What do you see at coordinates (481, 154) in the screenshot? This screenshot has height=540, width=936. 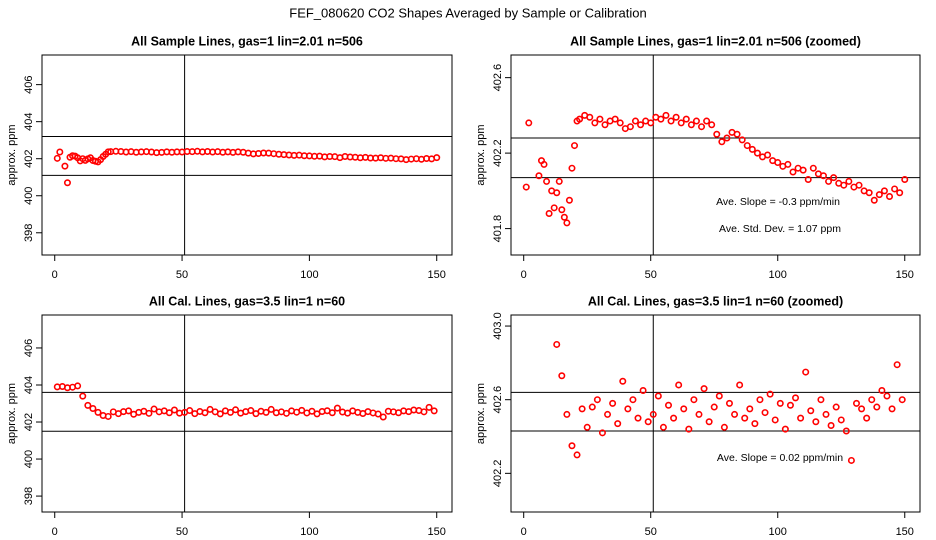 I see `y-axis-label: approx. ppm` at bounding box center [481, 154].